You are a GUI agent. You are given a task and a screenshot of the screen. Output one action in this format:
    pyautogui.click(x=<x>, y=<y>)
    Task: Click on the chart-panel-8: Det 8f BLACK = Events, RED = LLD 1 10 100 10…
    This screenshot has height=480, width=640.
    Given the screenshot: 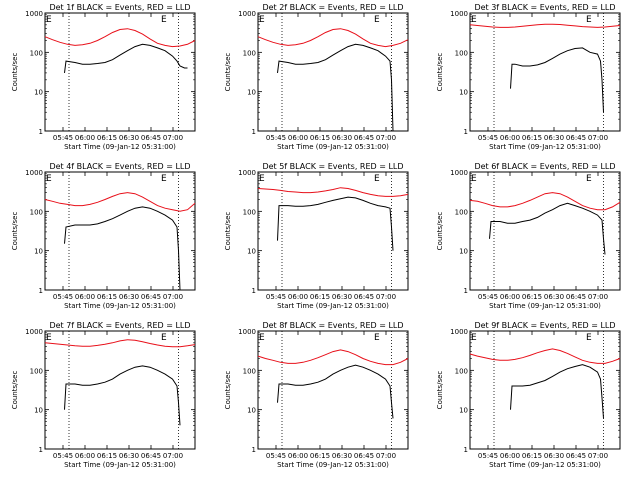 What is the action you would take?
    pyautogui.click(x=316, y=395)
    